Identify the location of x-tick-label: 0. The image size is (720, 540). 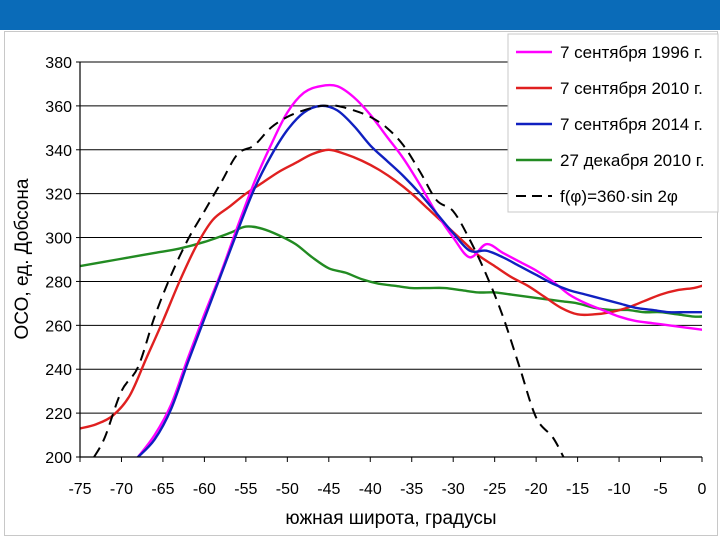
(702, 489).